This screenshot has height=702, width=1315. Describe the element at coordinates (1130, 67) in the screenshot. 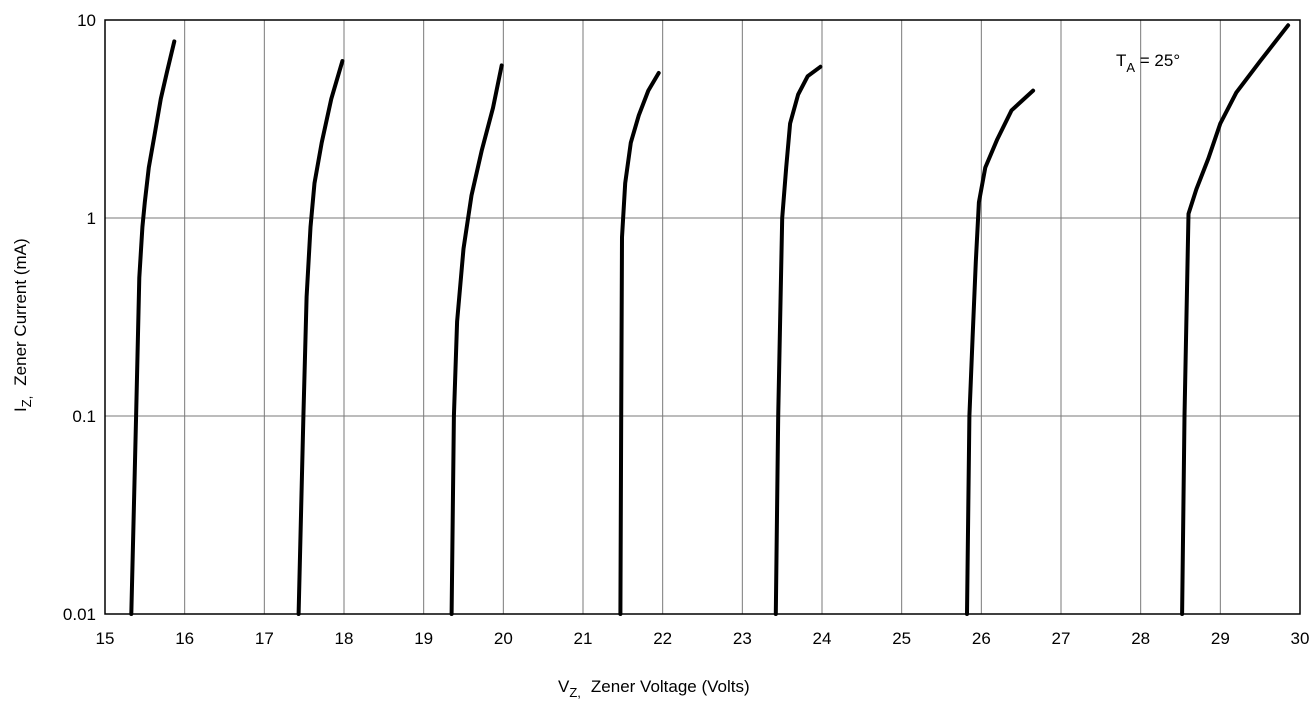

I see `annotation-sub: A` at that location.